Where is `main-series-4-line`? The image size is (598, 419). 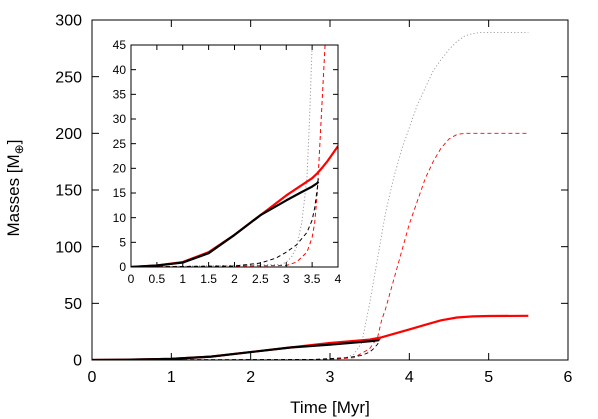 main-series-4-line is located at coordinates (236, 349).